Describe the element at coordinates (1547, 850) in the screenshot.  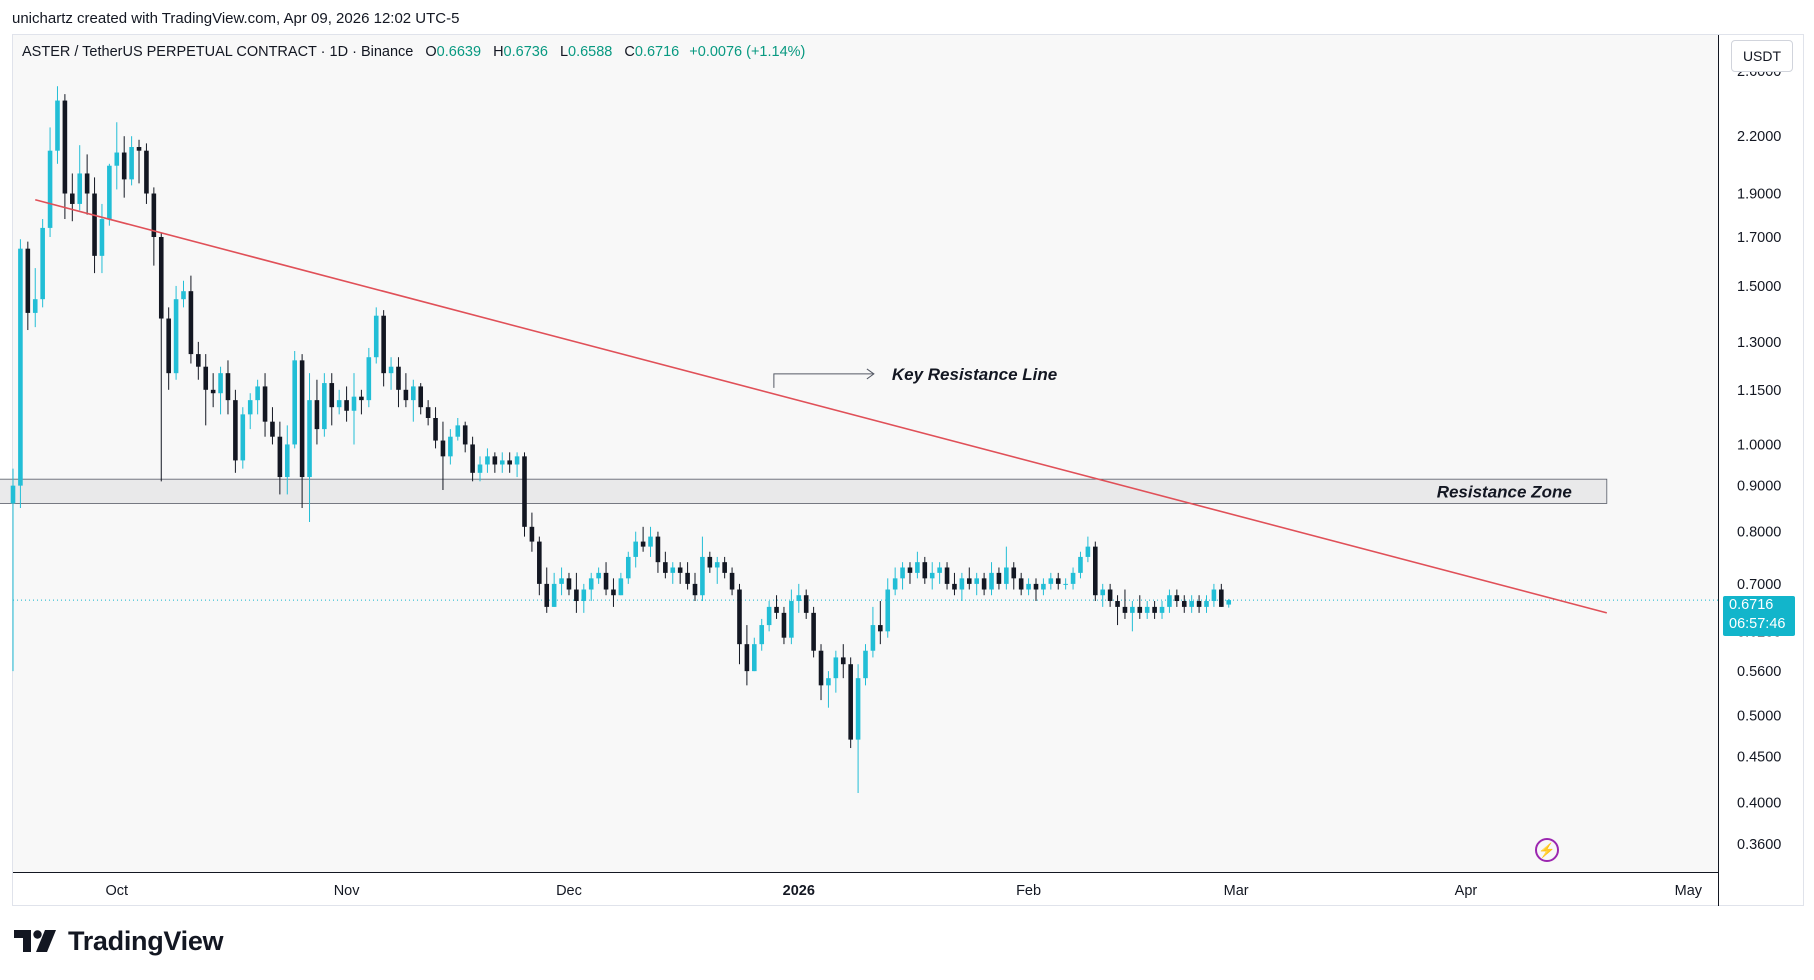
I see `lightning-icon: ⚡` at that location.